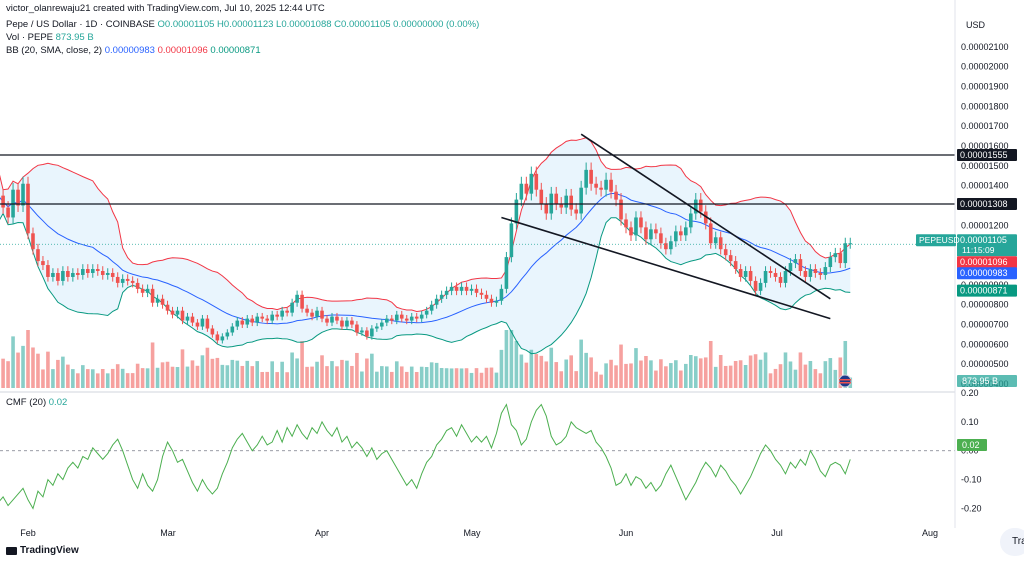 Image resolution: width=1024 pixels, height=561 pixels. Describe the element at coordinates (80, 24) in the screenshot. I see `symbol-name: Pepe / US Dollar · 1D · COINBASE` at that location.